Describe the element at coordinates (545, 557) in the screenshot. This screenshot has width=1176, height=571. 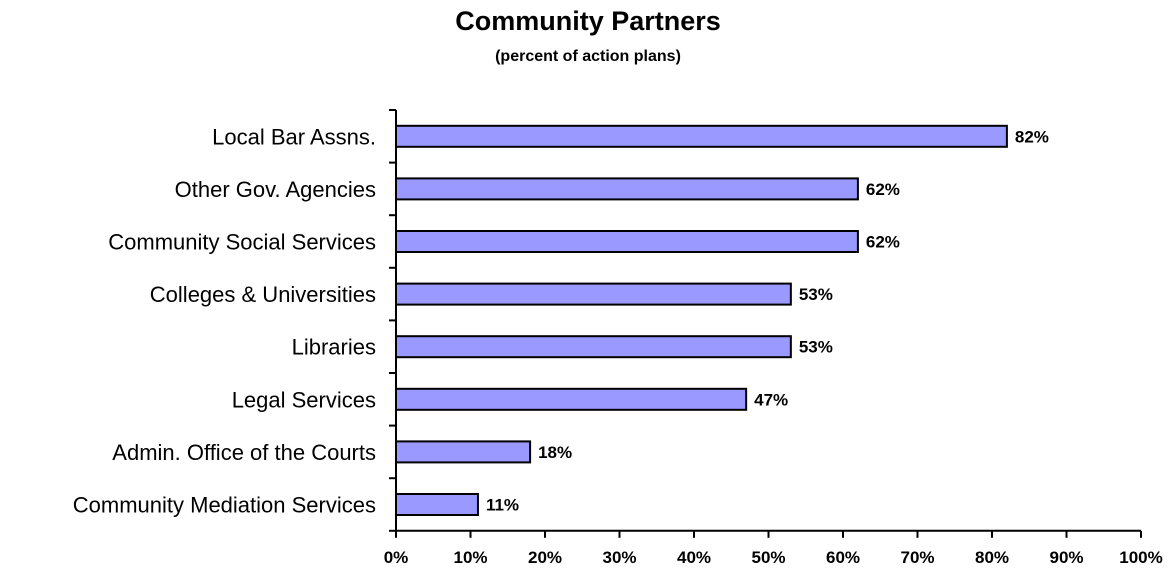
I see `x-tick-label: 20%` at that location.